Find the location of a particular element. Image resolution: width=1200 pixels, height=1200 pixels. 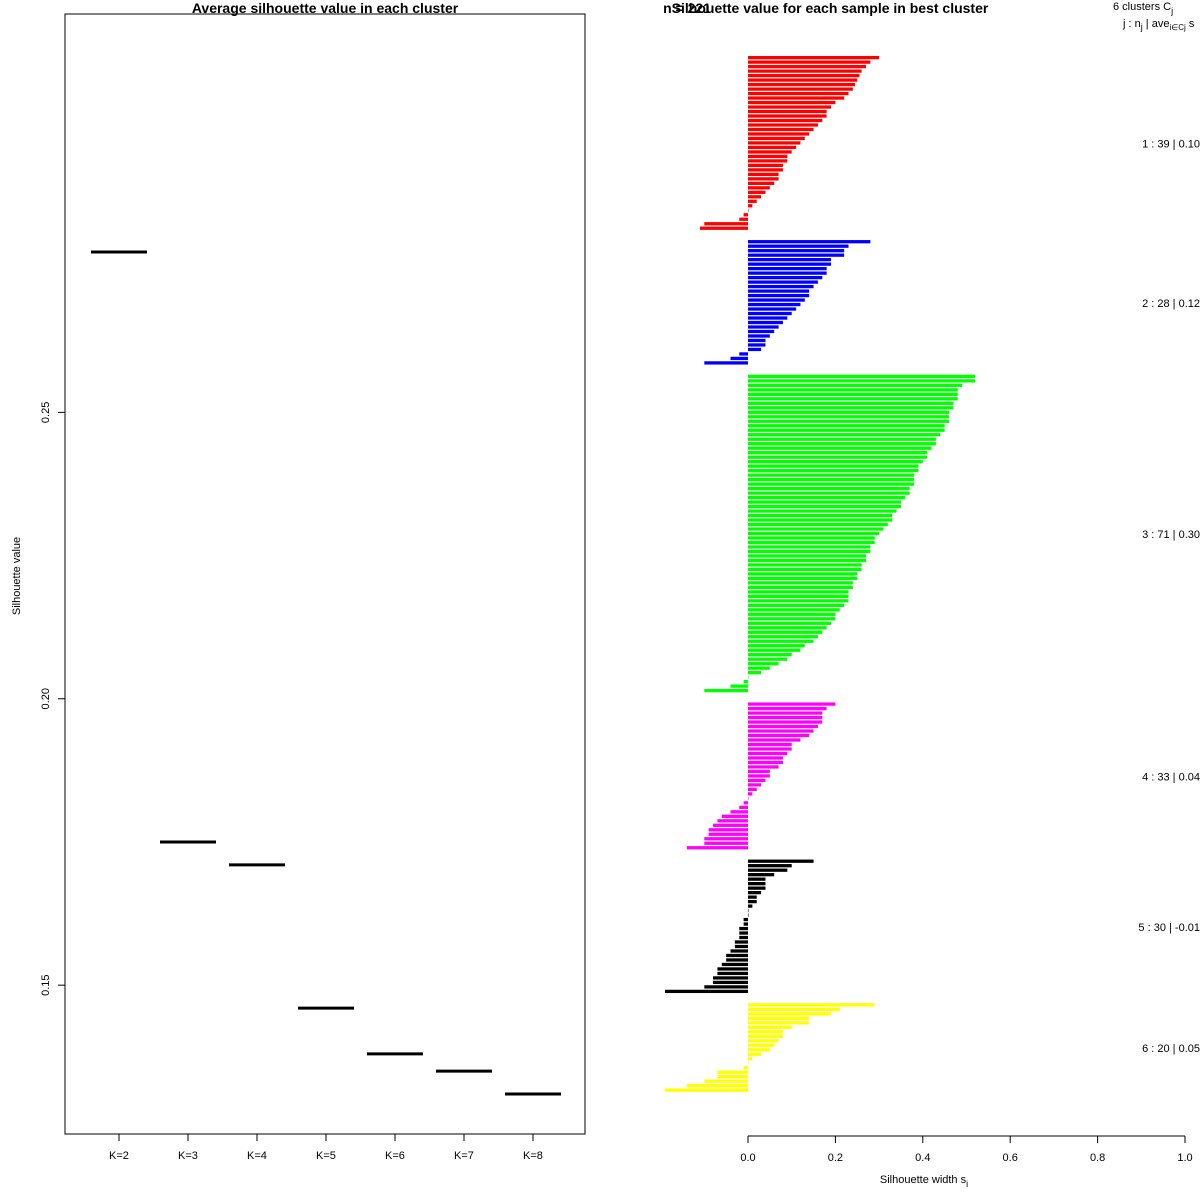

left-y-tick-label: 0.20 is located at coordinates (46, 698).